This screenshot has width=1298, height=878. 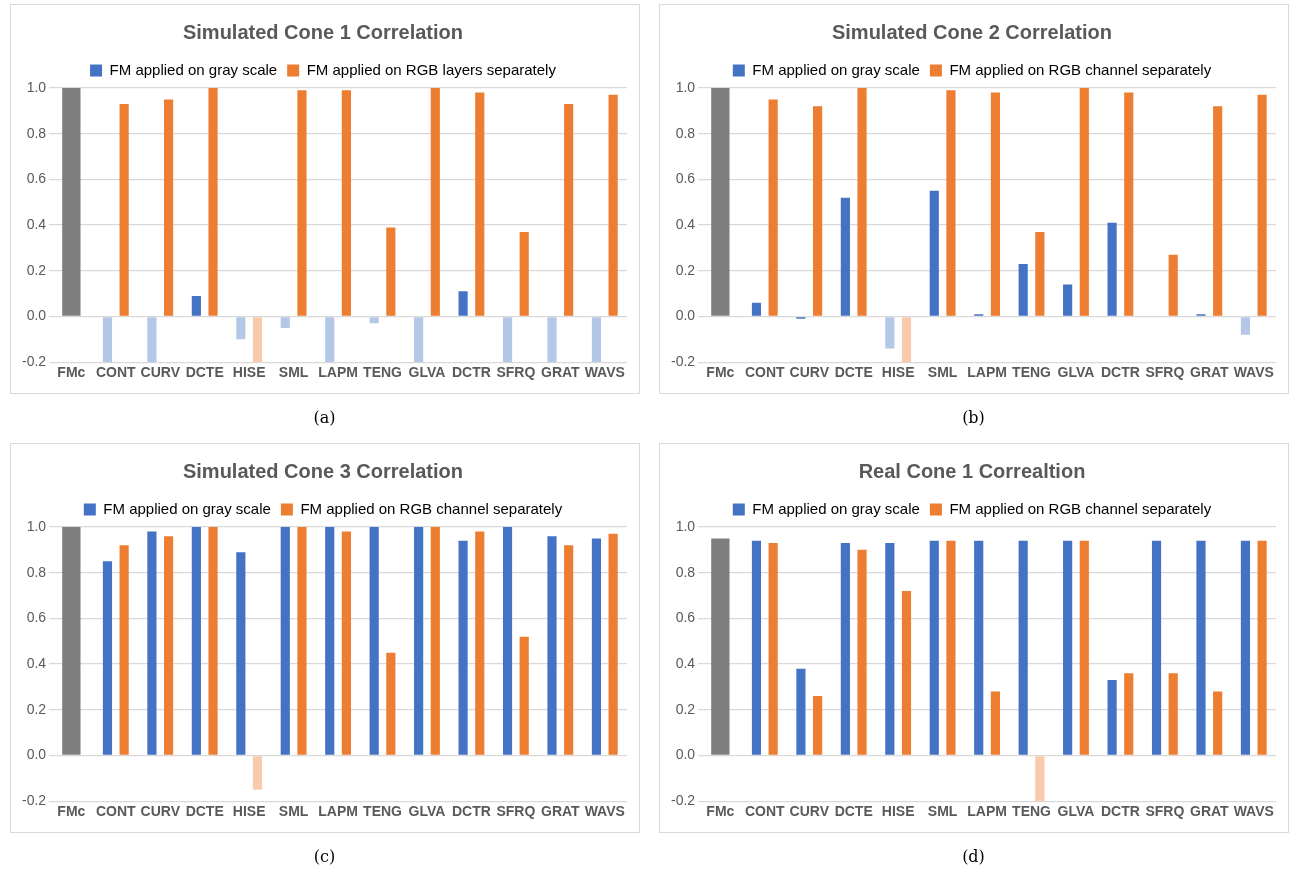 What do you see at coordinates (682, 800) in the screenshot?
I see `y-tick-label: -0.2` at bounding box center [682, 800].